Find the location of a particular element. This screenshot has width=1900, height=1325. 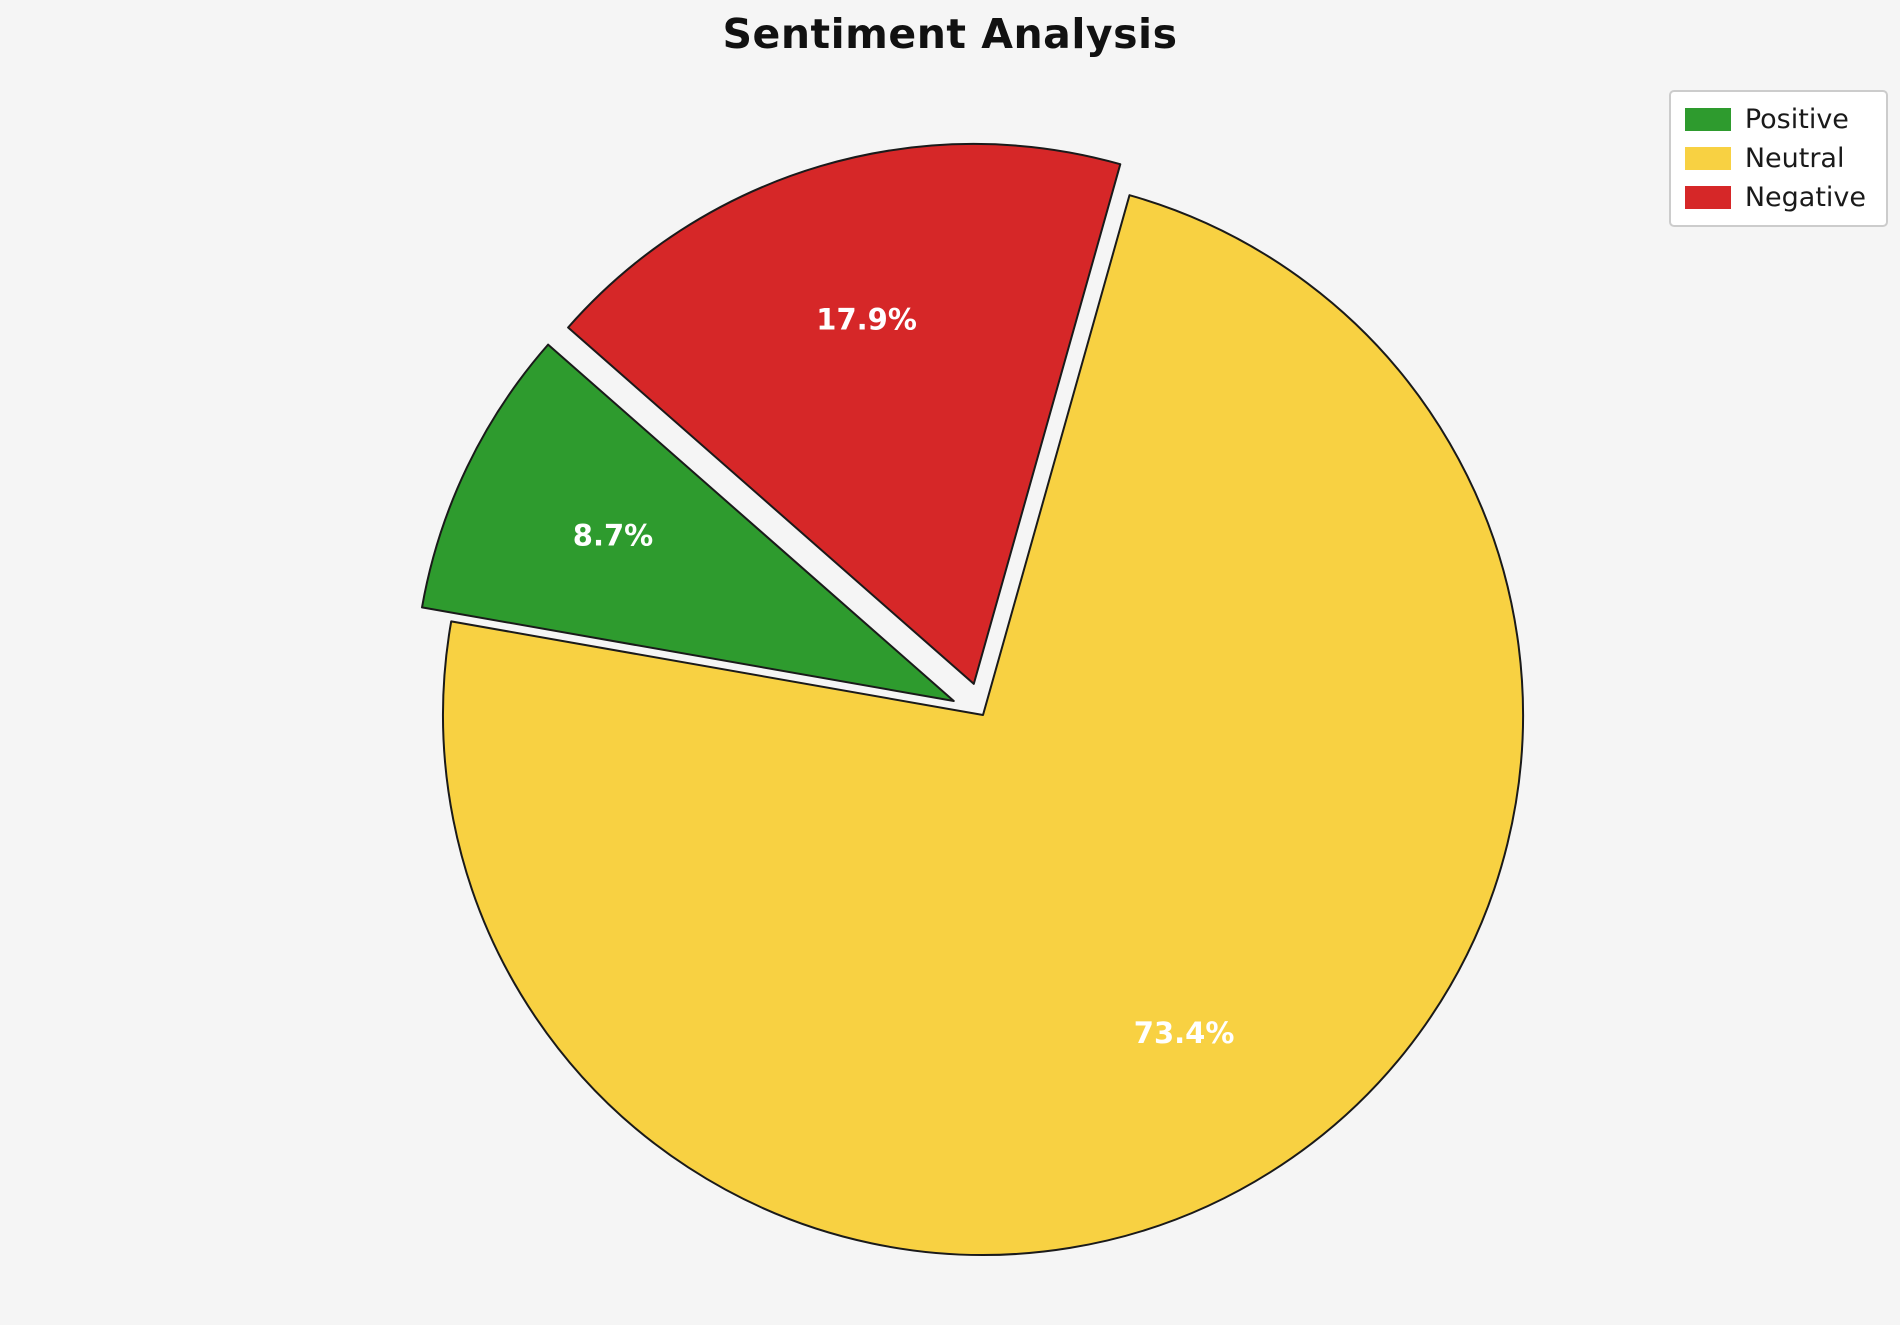

legend-item-neutral: Neutral is located at coordinates (1775, 158).